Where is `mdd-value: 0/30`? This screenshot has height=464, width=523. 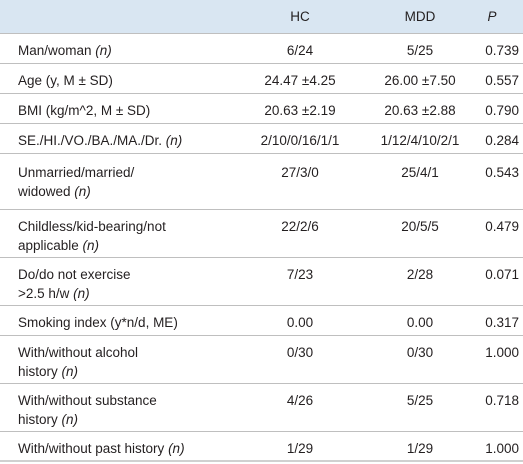
mdd-value: 0/30 is located at coordinates (420, 352).